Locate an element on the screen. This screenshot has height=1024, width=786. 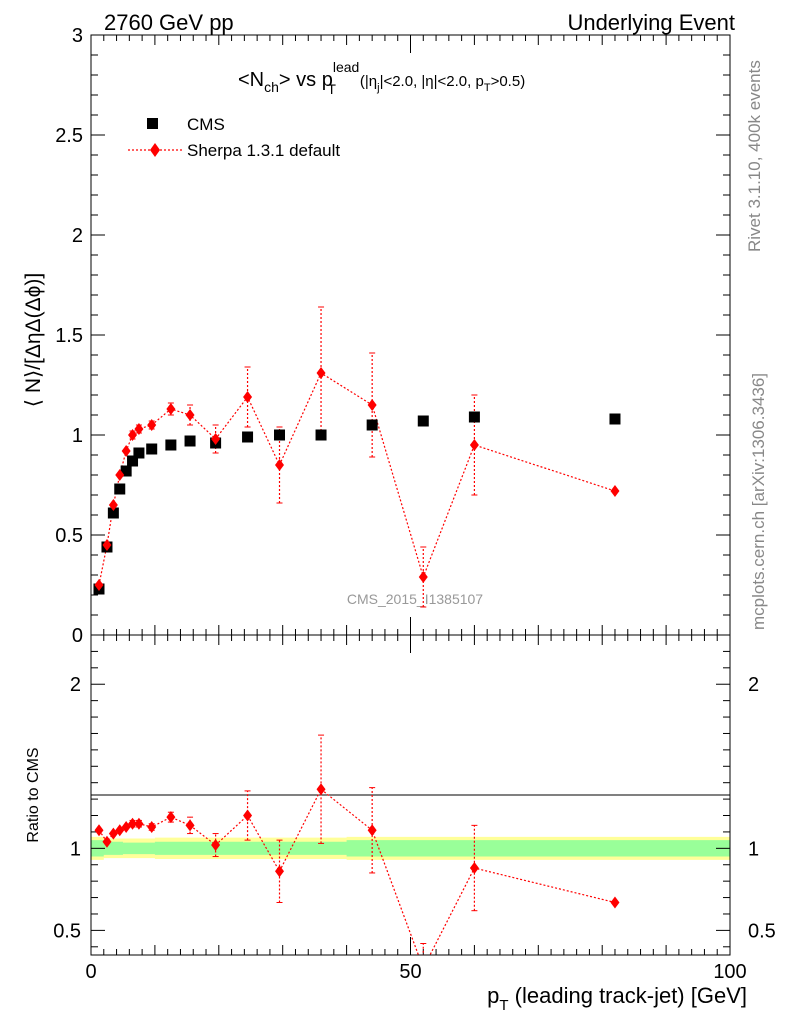
ratio-band-inner is located at coordinates (410, 848).